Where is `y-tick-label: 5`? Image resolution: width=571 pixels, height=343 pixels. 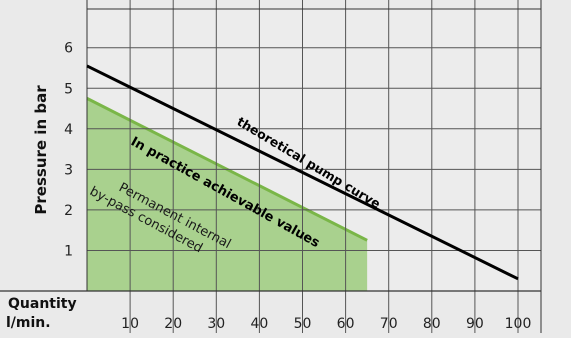 y-tick-label: 5 is located at coordinates (68, 89).